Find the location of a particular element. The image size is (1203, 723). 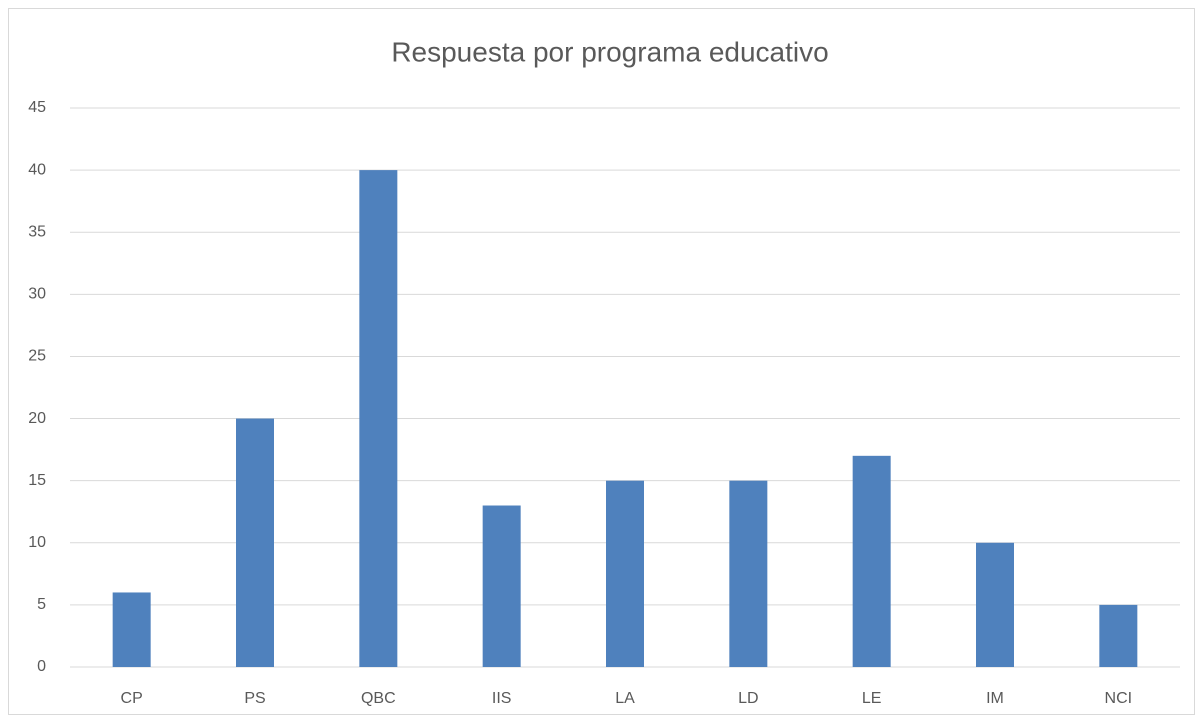

y-tick-label: 5 is located at coordinates (41, 604).